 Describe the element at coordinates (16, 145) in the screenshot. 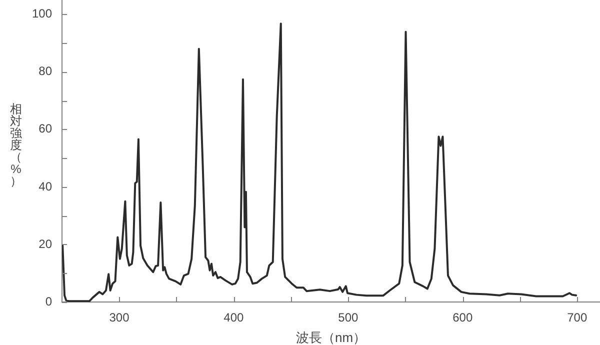

I see `y-axis-title: 相対強度（%）` at that location.